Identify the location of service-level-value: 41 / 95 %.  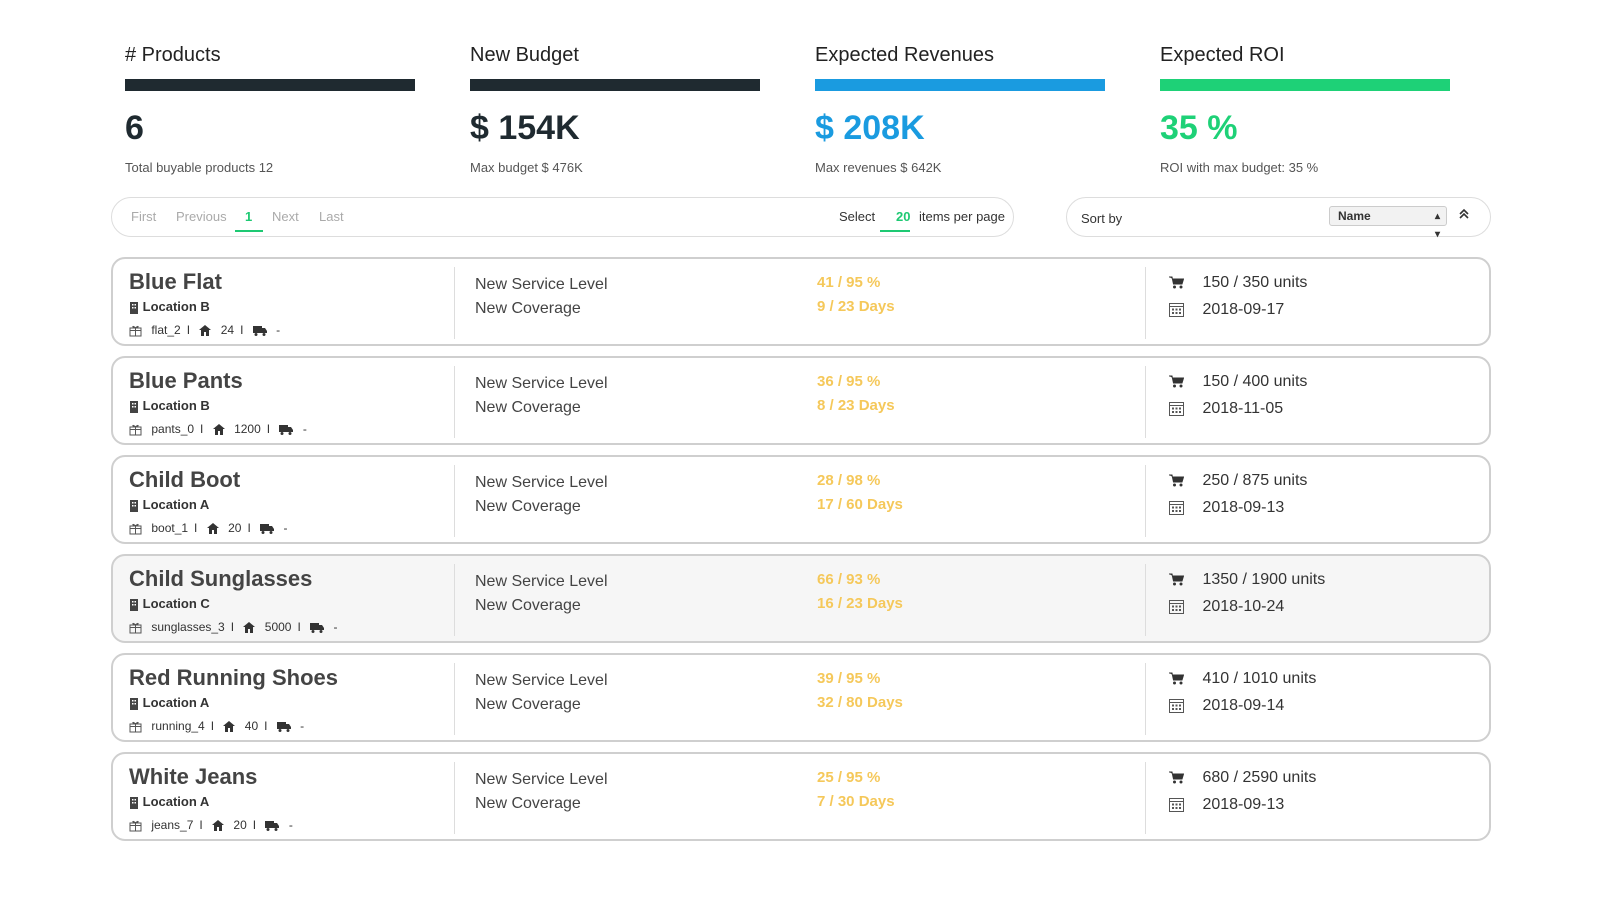
(849, 282).